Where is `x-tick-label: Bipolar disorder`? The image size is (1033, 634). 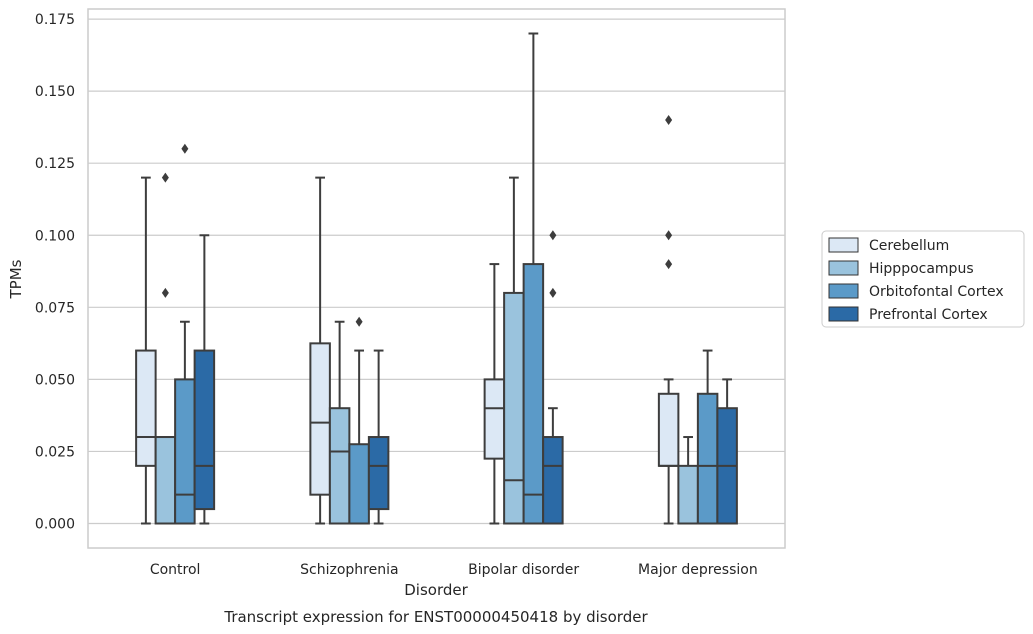
x-tick-label: Bipolar disorder is located at coordinates (523, 570).